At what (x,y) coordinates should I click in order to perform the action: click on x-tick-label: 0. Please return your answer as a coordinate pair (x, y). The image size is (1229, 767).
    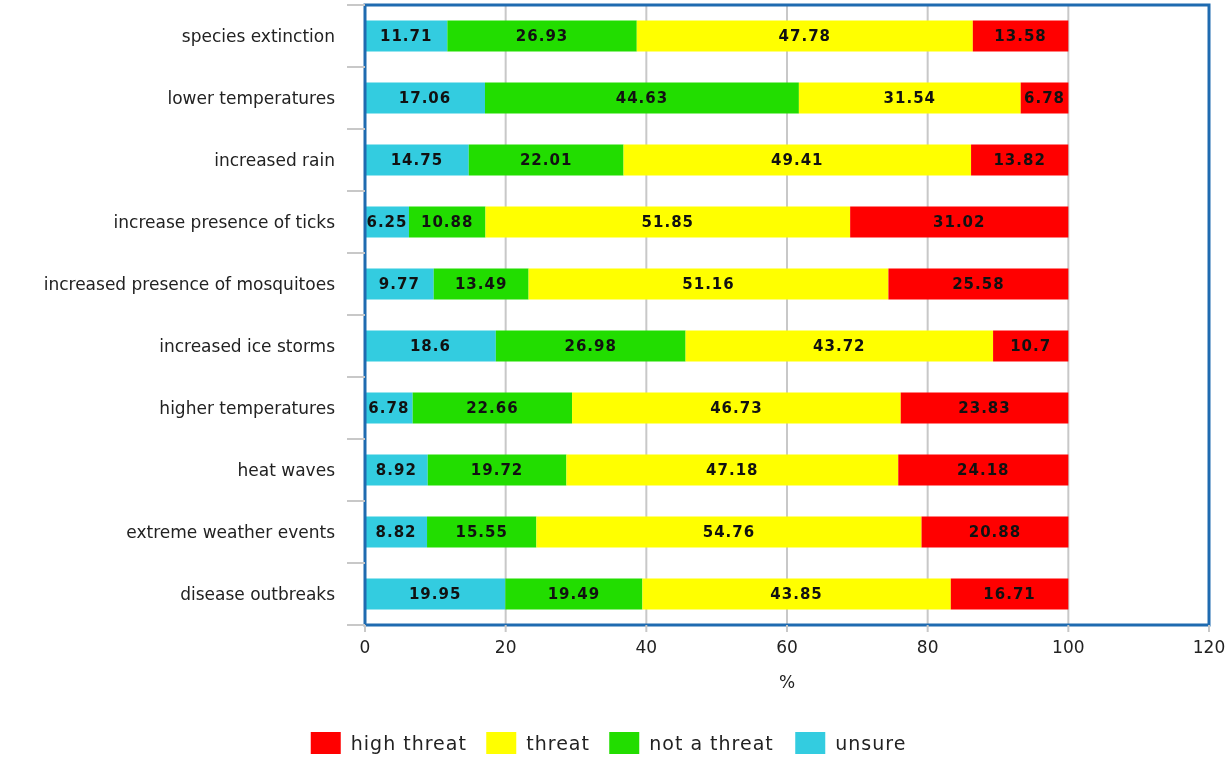
    Looking at the image, I should click on (365, 647).